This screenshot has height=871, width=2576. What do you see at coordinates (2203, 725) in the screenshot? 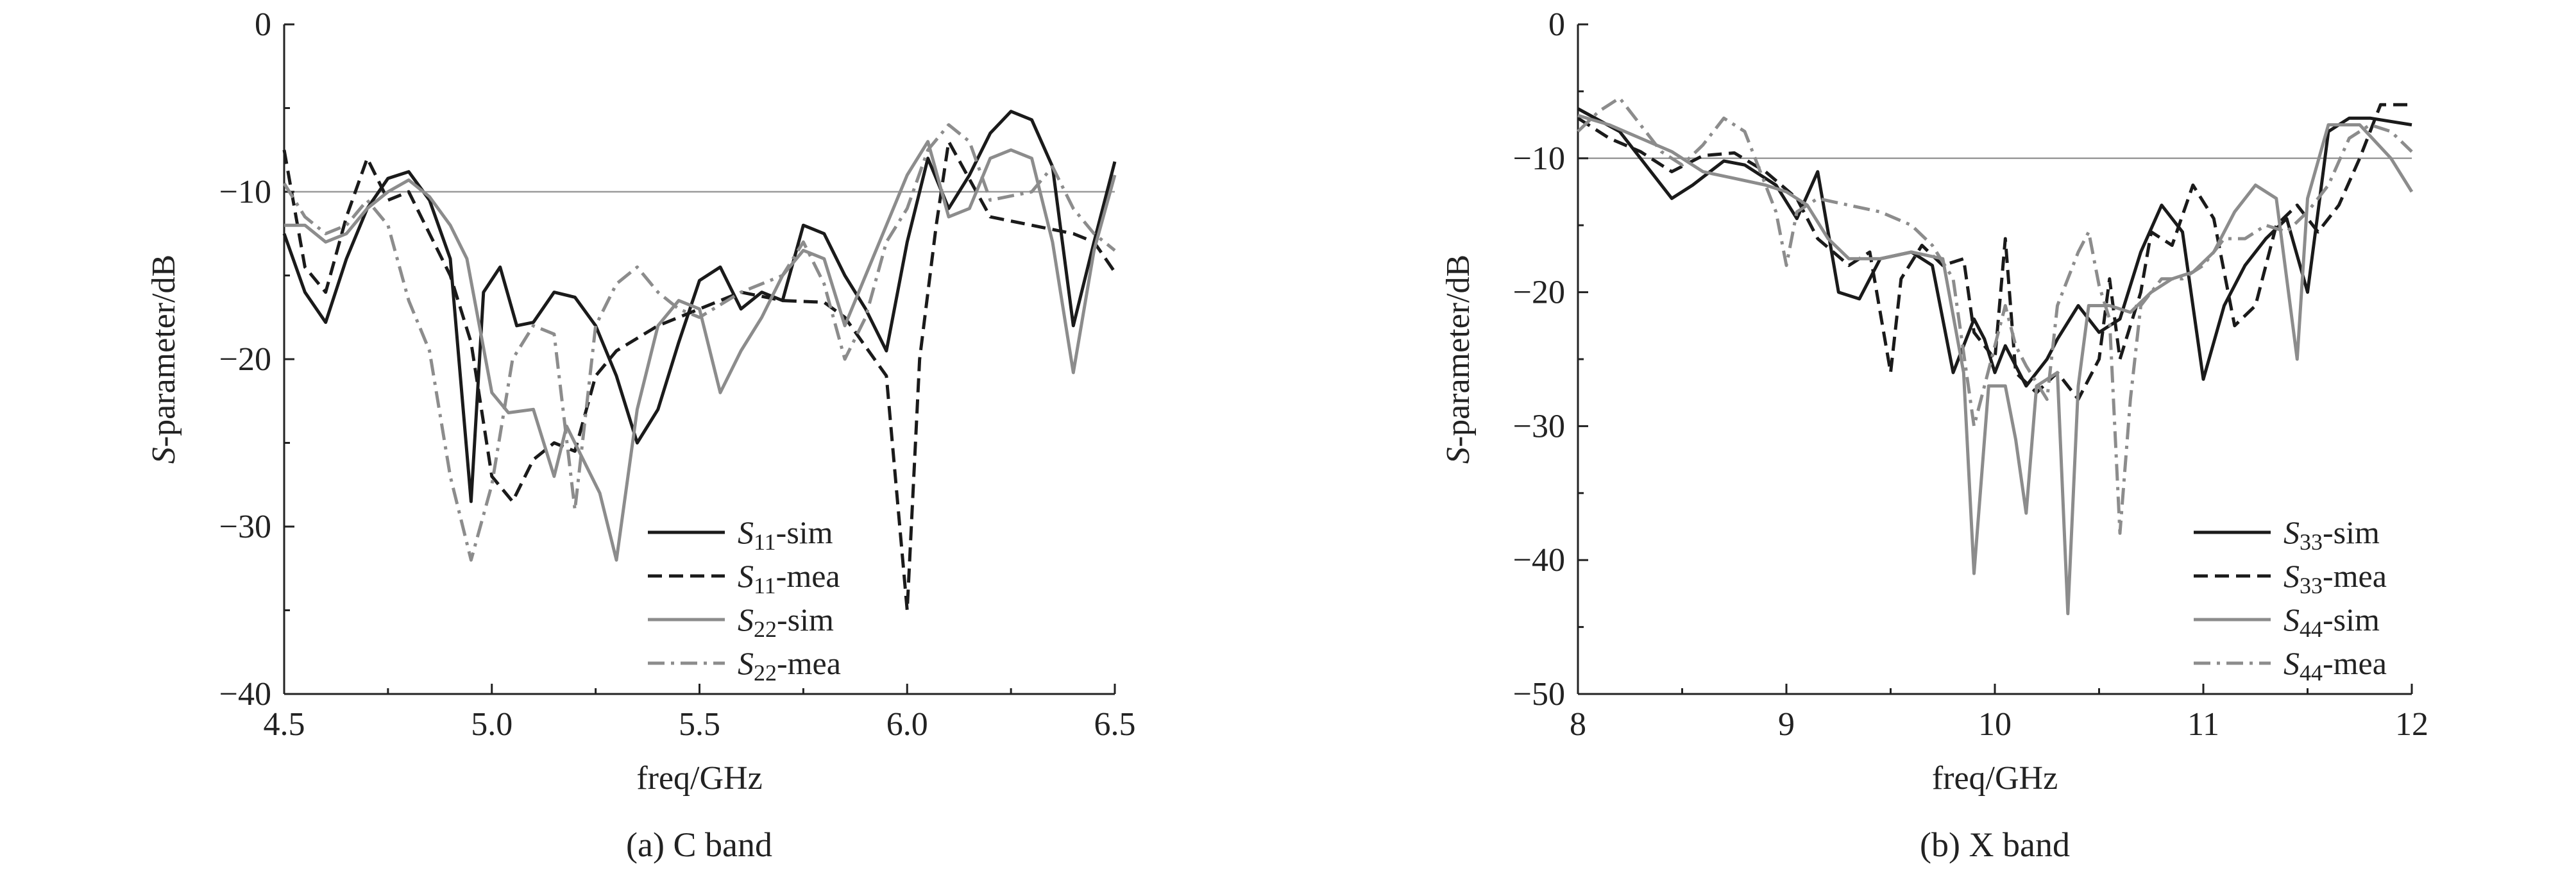
I see `x-tick-label: 11` at bounding box center [2203, 725].